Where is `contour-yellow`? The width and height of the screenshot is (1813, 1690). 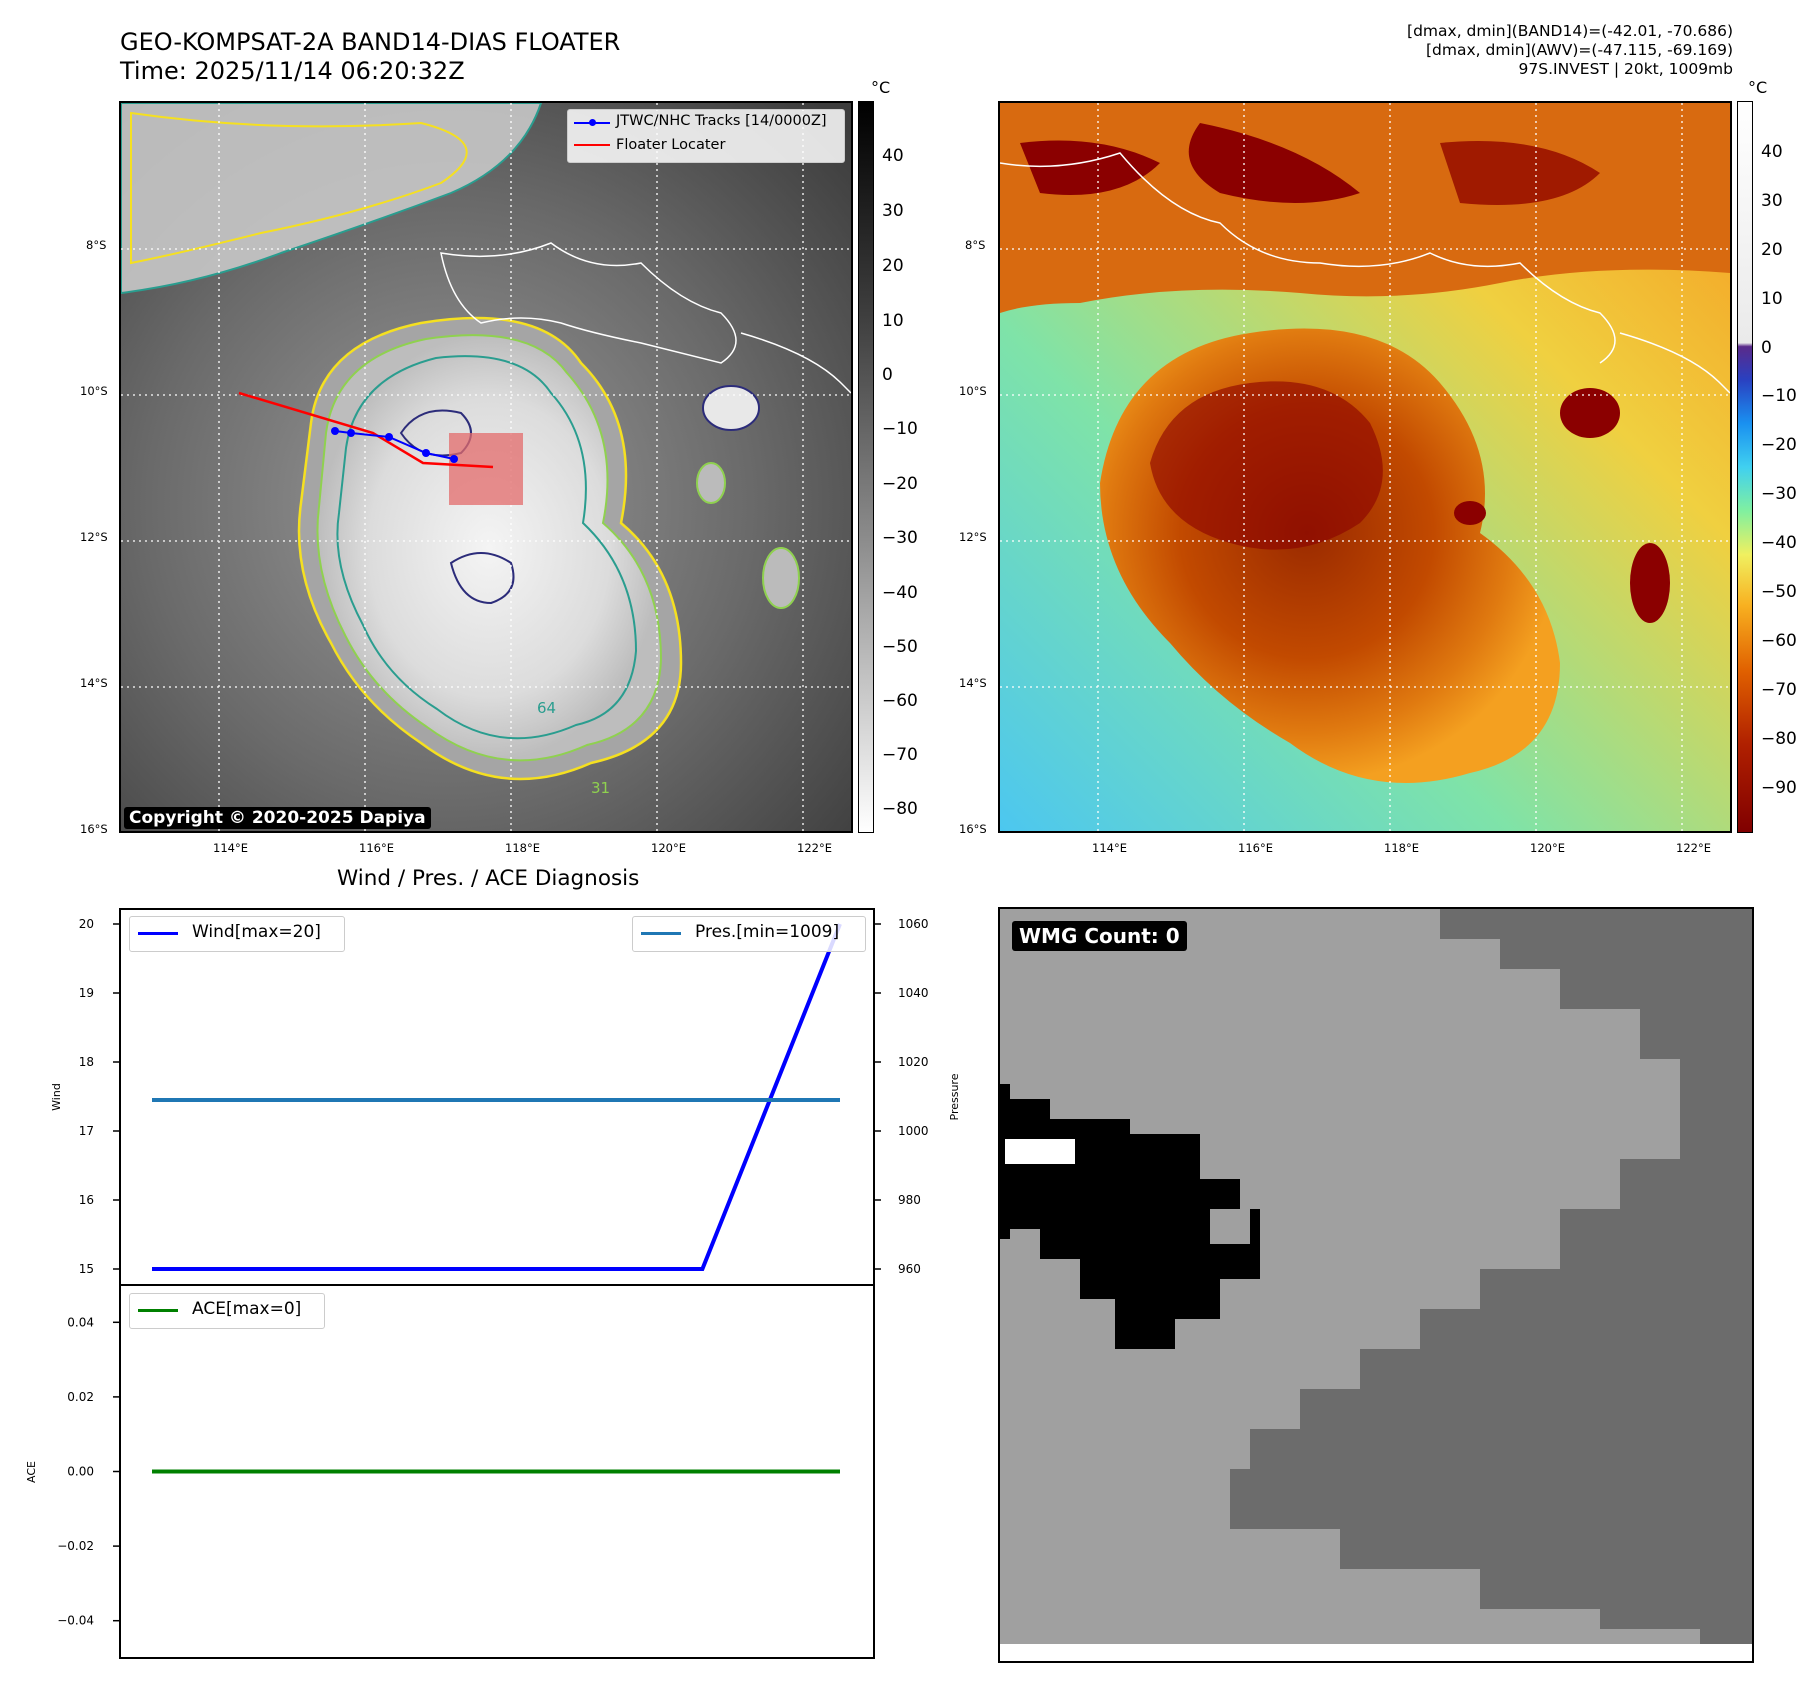 contour-yellow is located at coordinates (490, 548).